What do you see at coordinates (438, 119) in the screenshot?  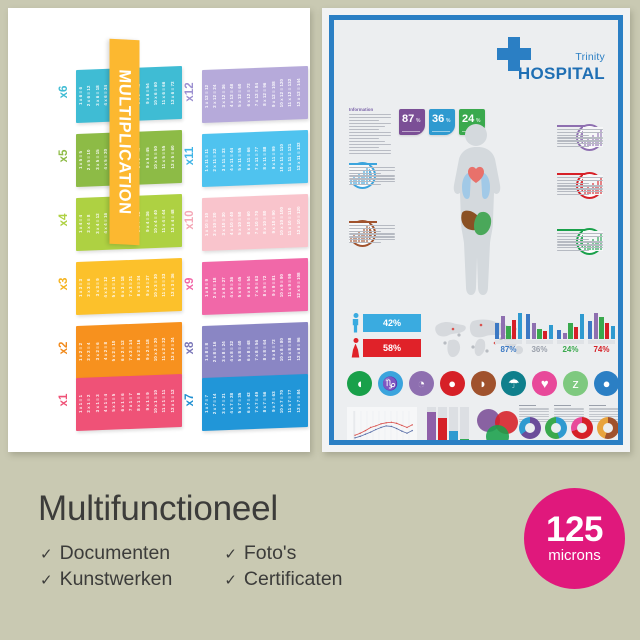 I see `percent-badge-value: 36` at bounding box center [438, 119].